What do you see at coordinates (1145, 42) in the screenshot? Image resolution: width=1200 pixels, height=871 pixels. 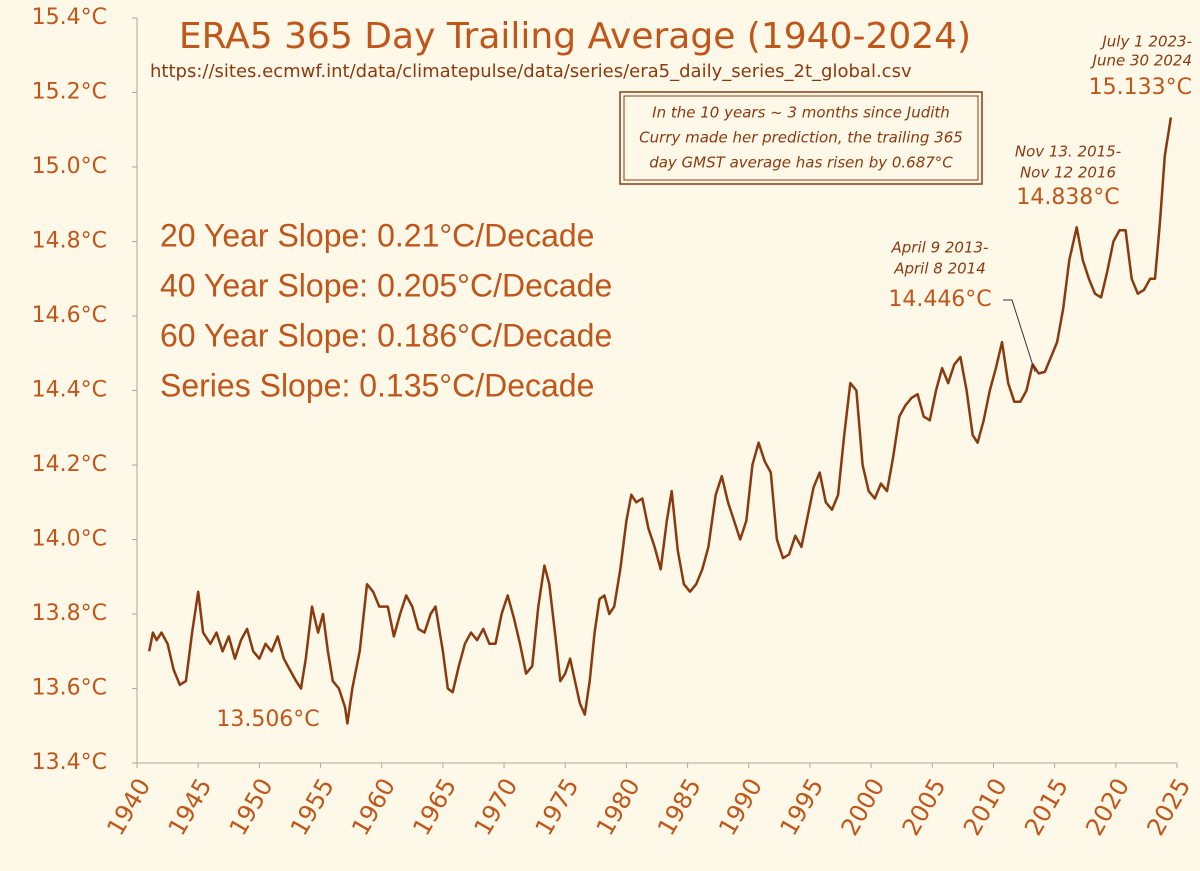 I see `annotation: July 1 2023-` at bounding box center [1145, 42].